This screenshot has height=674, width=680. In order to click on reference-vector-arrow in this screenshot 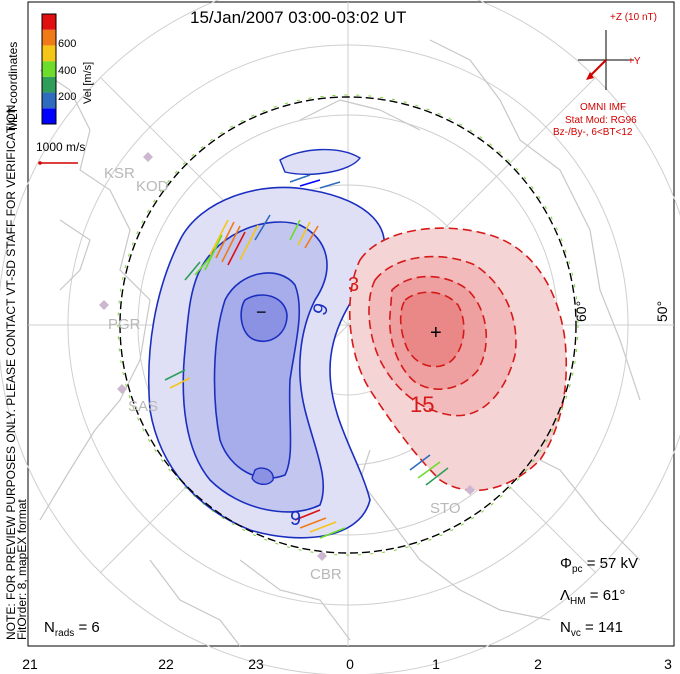, I will do `click(58, 163)`.